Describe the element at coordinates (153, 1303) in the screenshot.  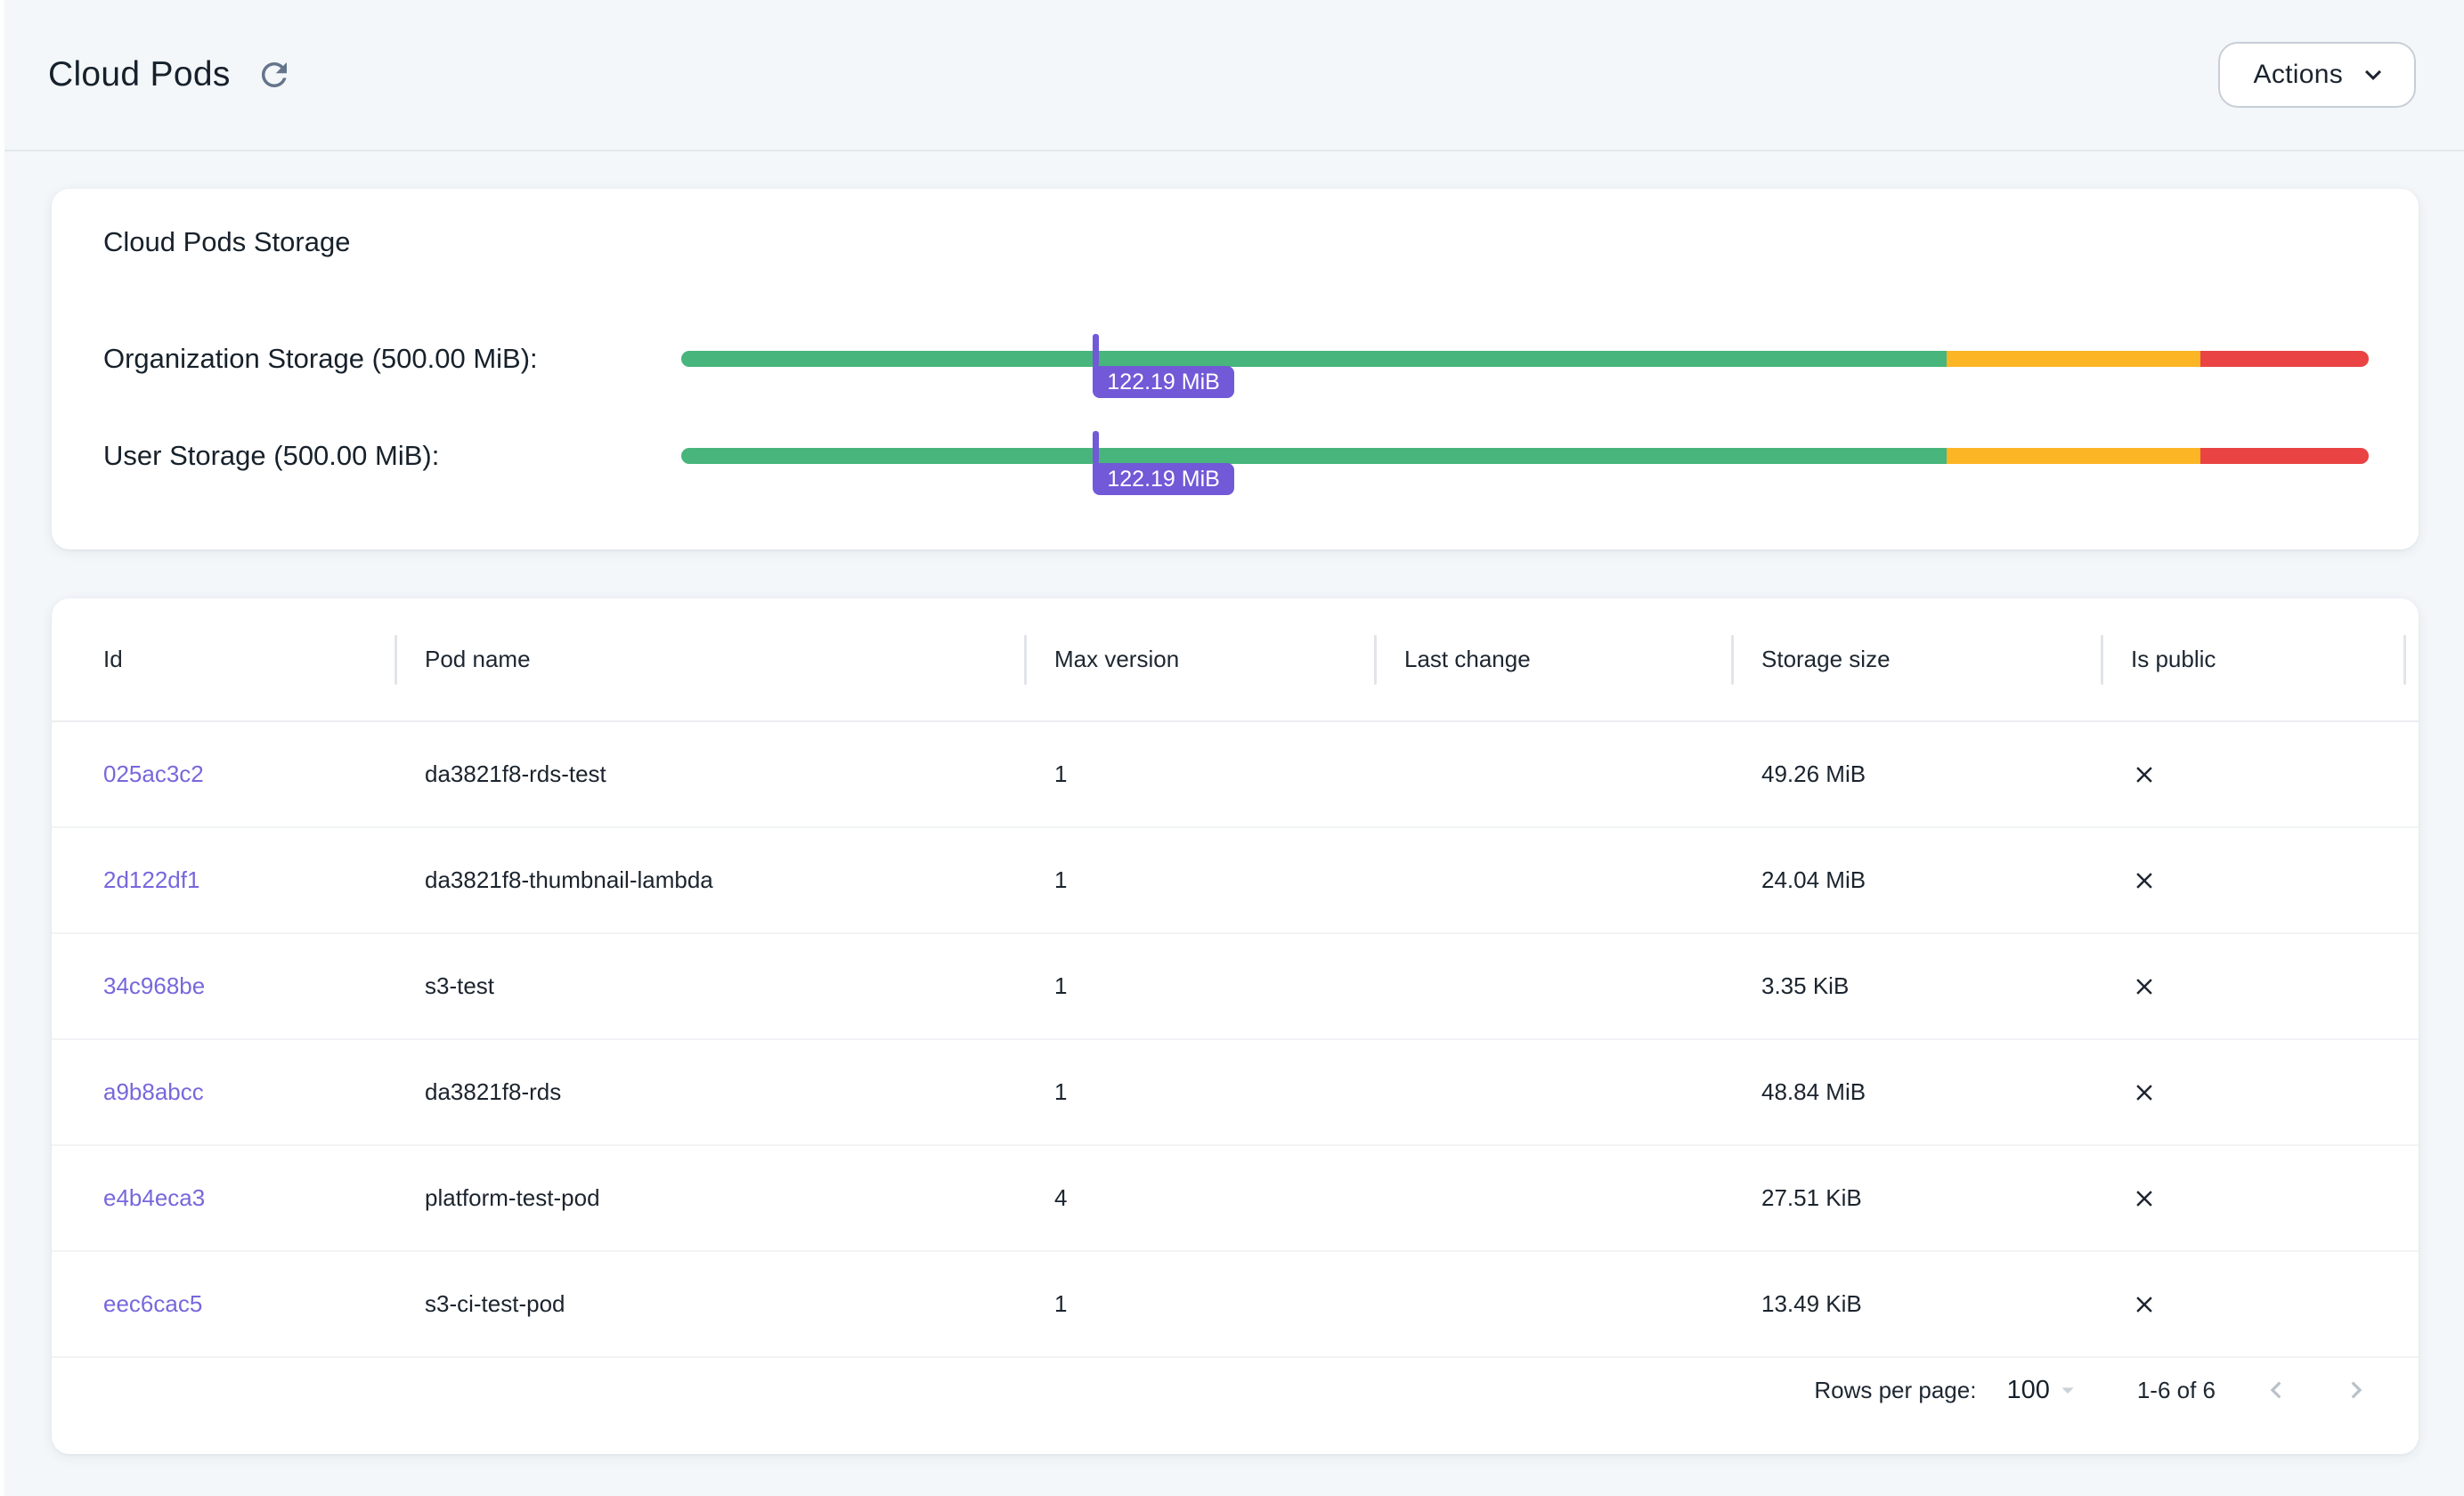
I see `pod-id-link: eec6cac5` at that location.